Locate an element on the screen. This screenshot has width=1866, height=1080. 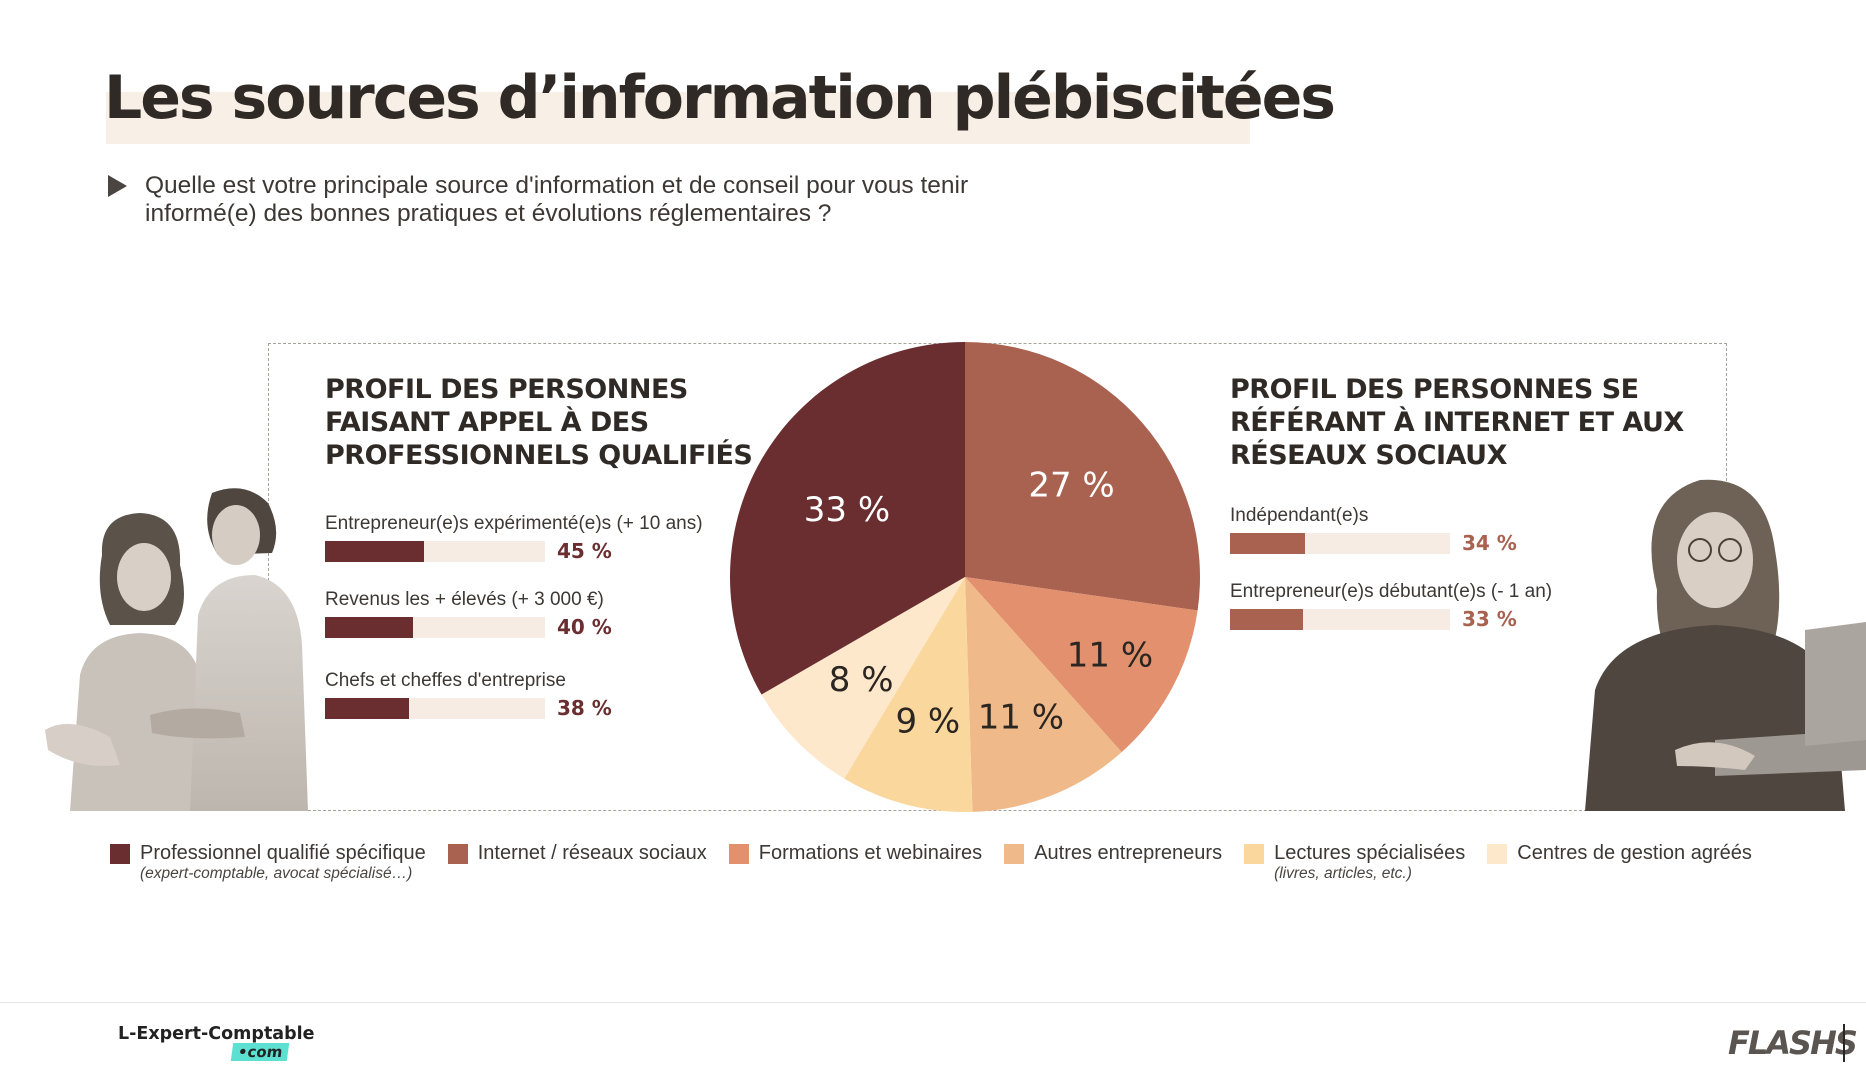
legend-text: Centres de gestion agréés is located at coordinates (1634, 853).